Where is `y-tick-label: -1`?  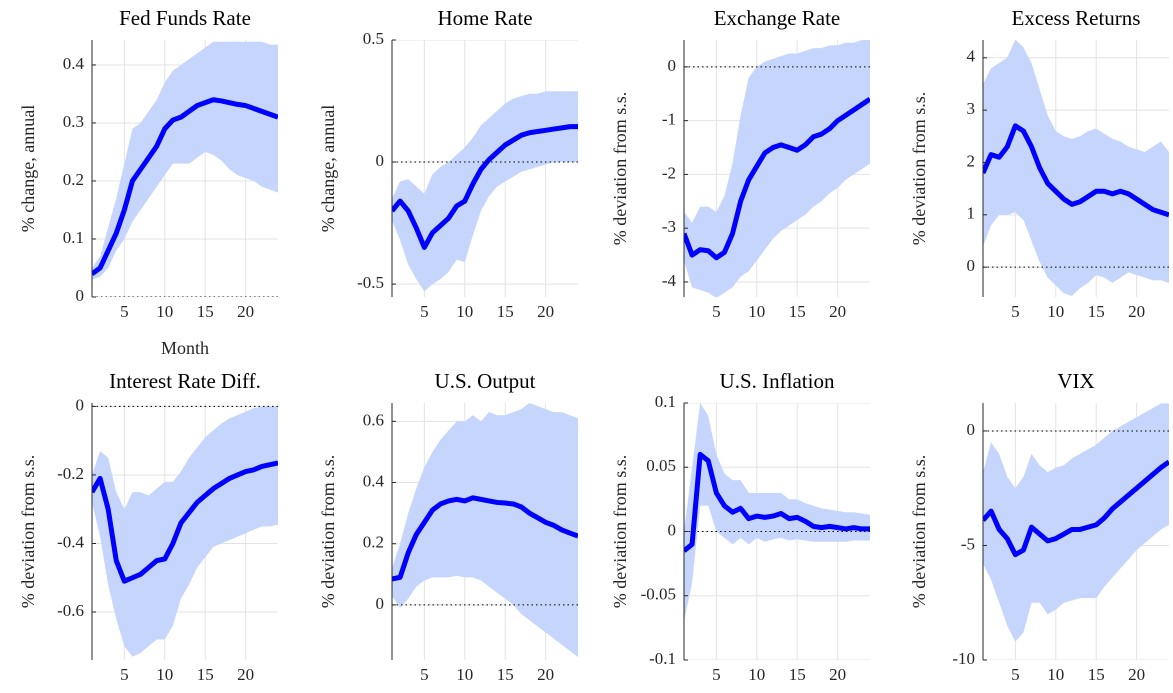
y-tick-label: -1 is located at coordinates (669, 119).